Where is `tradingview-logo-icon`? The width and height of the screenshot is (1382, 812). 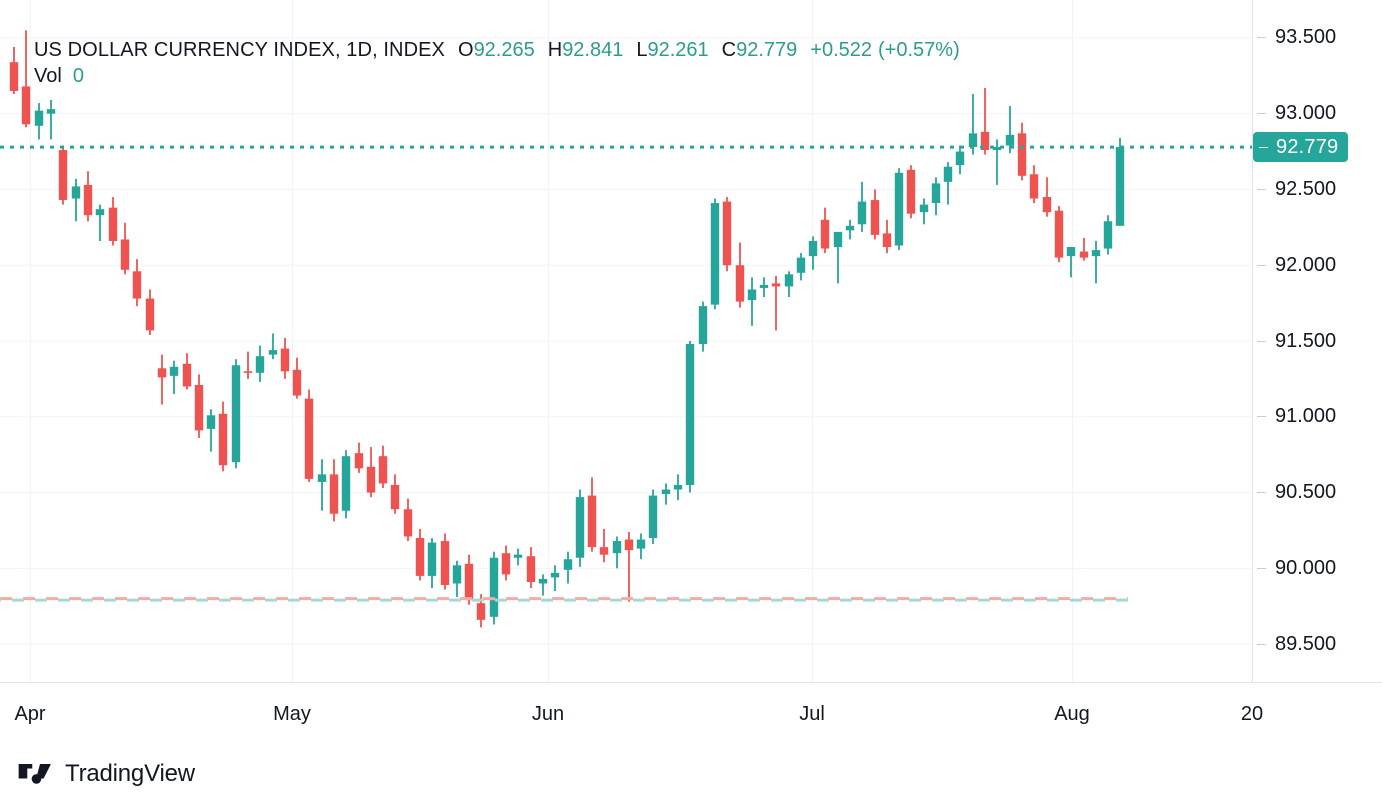 tradingview-logo-icon is located at coordinates (34, 774).